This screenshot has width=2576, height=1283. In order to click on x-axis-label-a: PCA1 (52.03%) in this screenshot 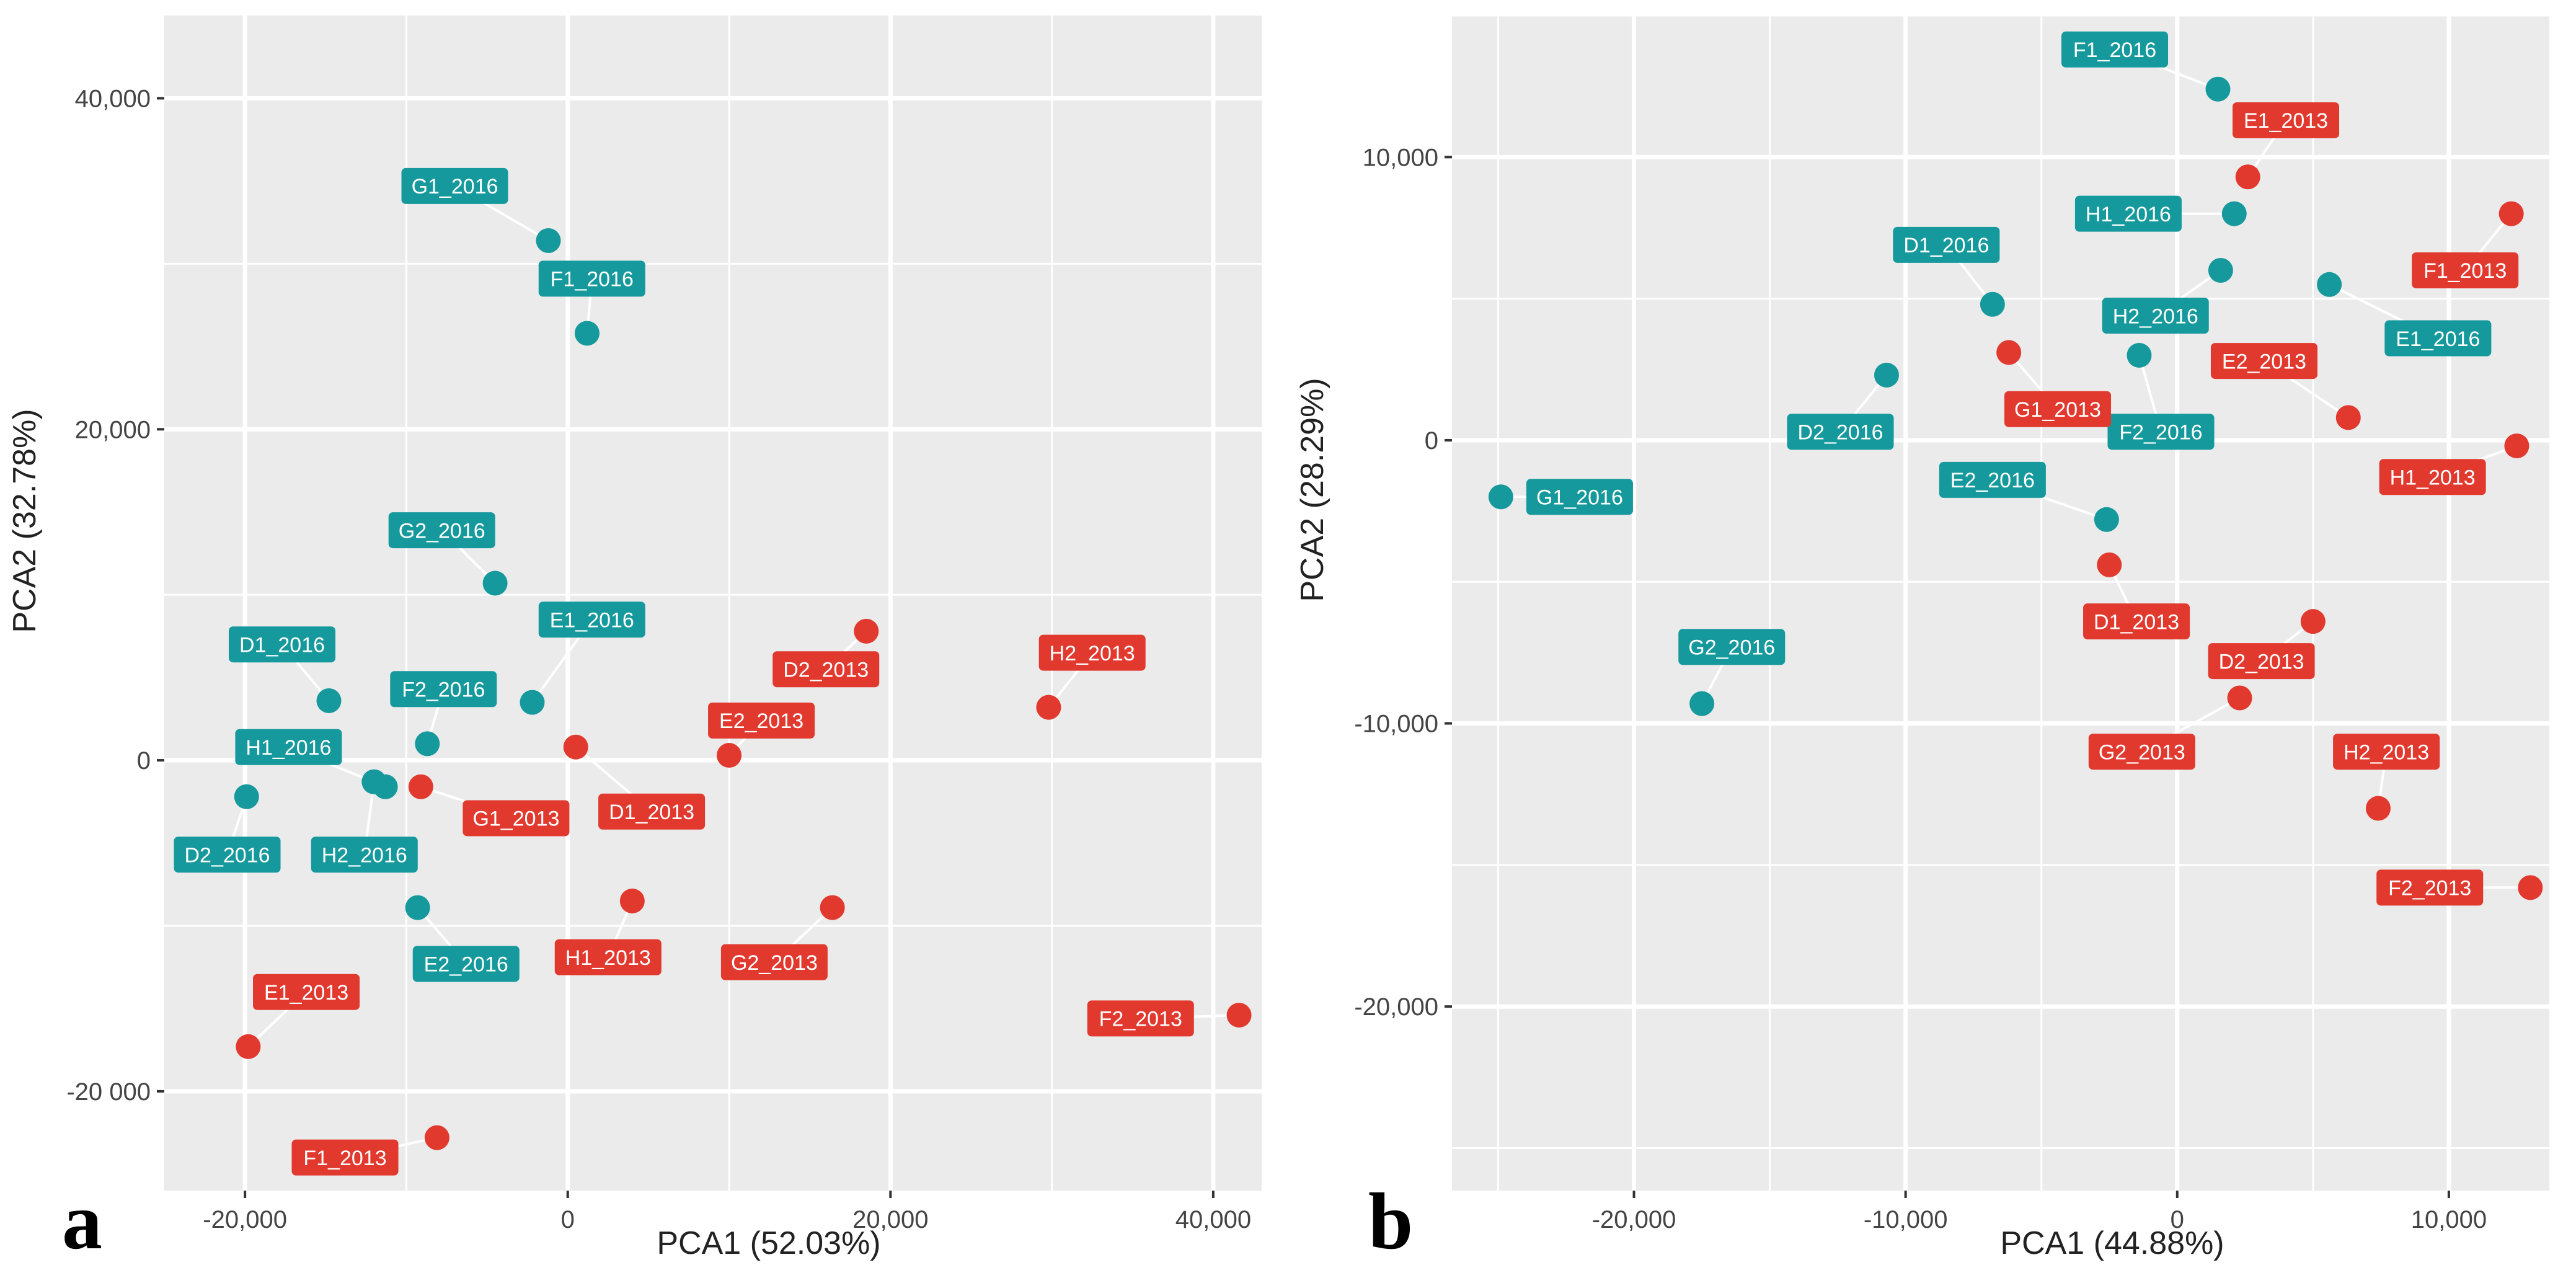, I will do `click(769, 1243)`.